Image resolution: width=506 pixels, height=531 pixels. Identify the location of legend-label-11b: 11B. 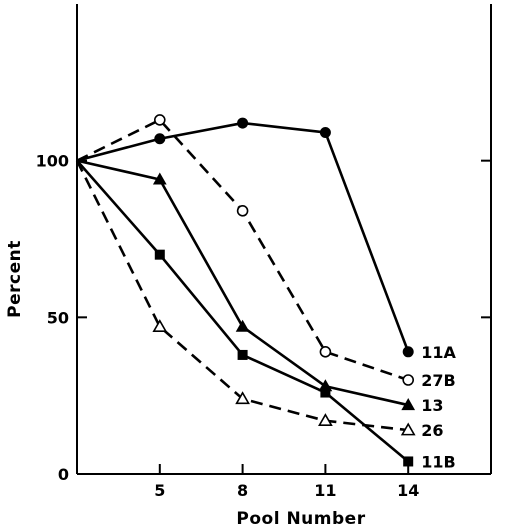
(438, 461).